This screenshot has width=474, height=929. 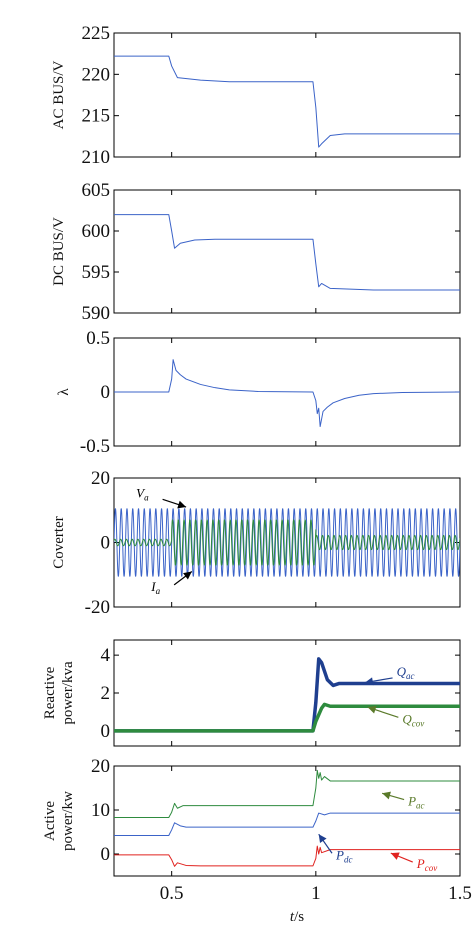 I want to click on panel-6-frame, so click(x=287, y=821).